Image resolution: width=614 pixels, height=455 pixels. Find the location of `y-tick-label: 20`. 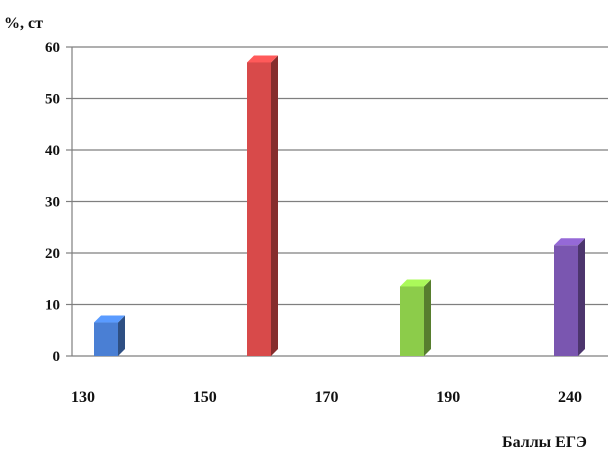

y-tick-label: 20 is located at coordinates (52, 254).